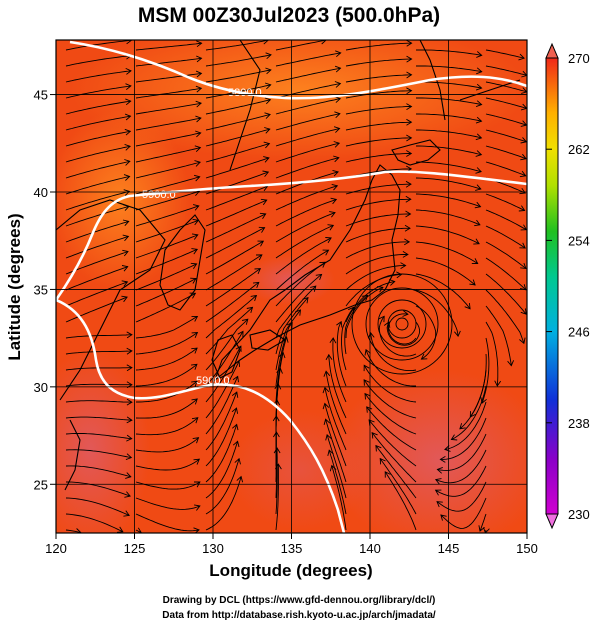 The height and width of the screenshot is (625, 599). Describe the element at coordinates (568, 286) in the screenshot. I see `colorbar-ticks: 270 262 254 246 238 230` at that location.